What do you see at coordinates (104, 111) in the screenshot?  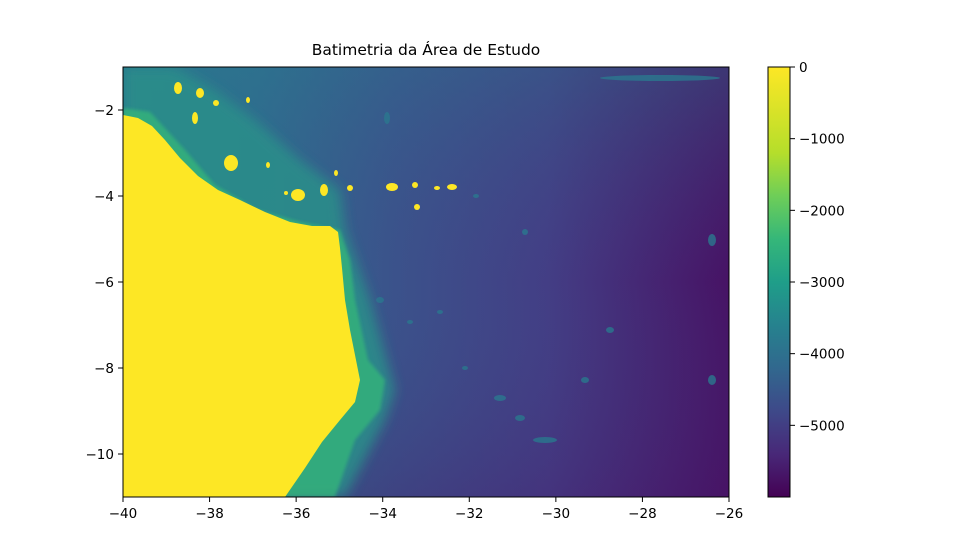 I see `y-tick-label: −2` at bounding box center [104, 111].